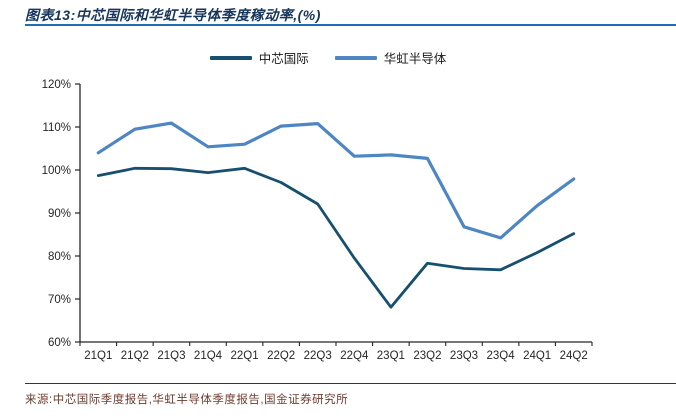 Image resolution: width=676 pixels, height=416 pixels. Describe the element at coordinates (59, 257) in the screenshot. I see `svg-text: 80%` at that location.